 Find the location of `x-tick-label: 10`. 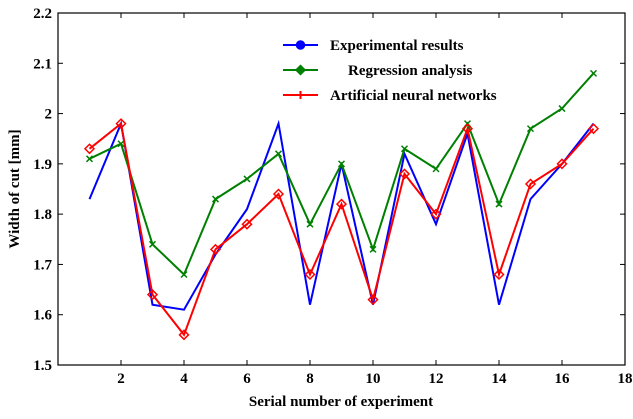

x-tick-label: 10 is located at coordinates (373, 379).